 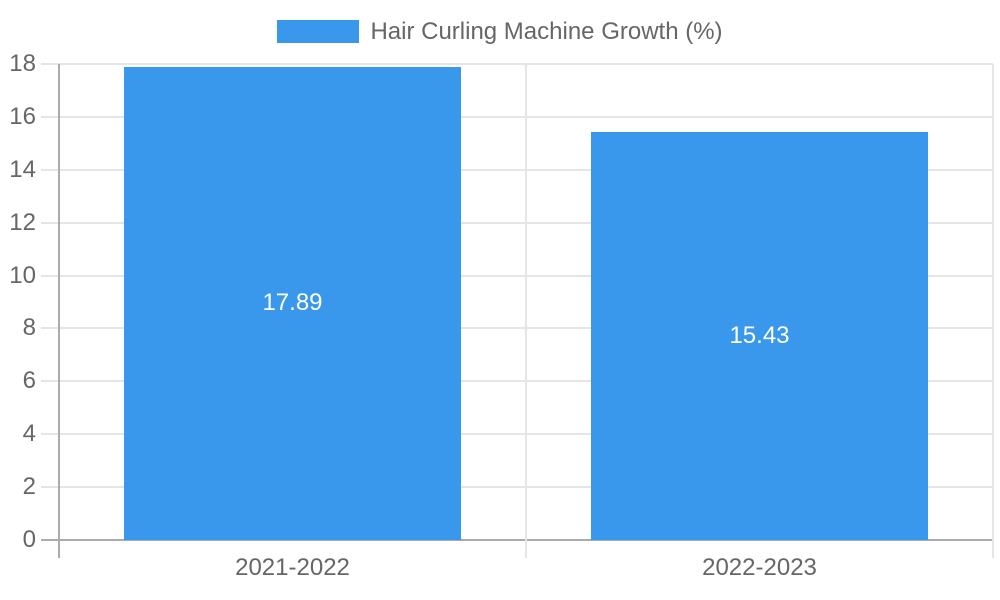 What do you see at coordinates (29, 328) in the screenshot?
I see `y-axis-tick-label: 8` at bounding box center [29, 328].